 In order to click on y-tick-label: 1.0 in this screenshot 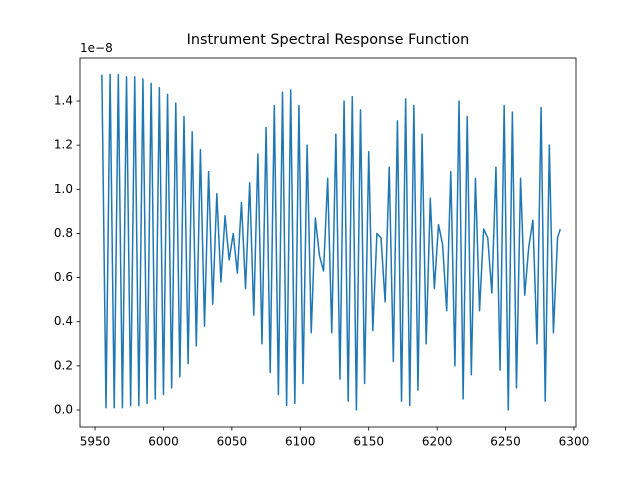, I will do `click(63, 189)`.